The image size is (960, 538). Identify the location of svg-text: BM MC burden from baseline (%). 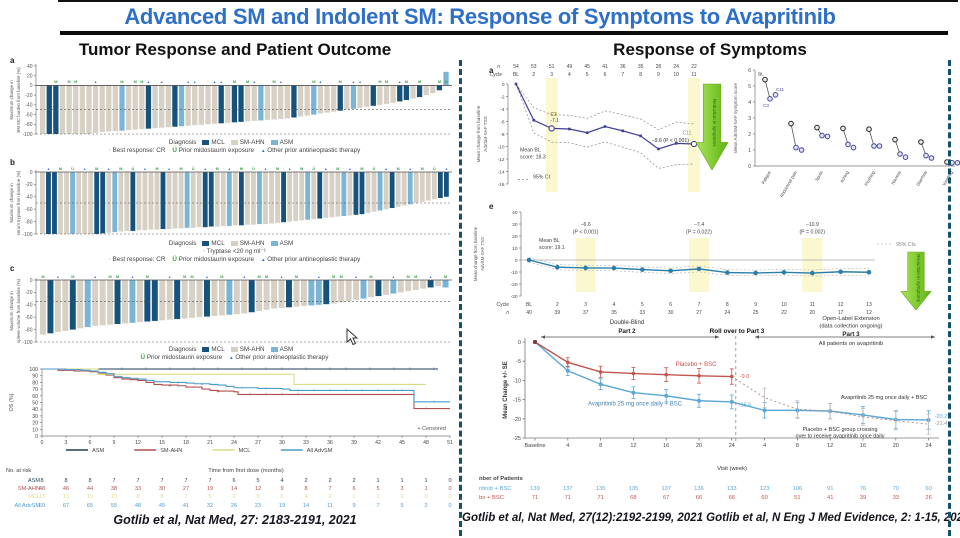
(18, 100).